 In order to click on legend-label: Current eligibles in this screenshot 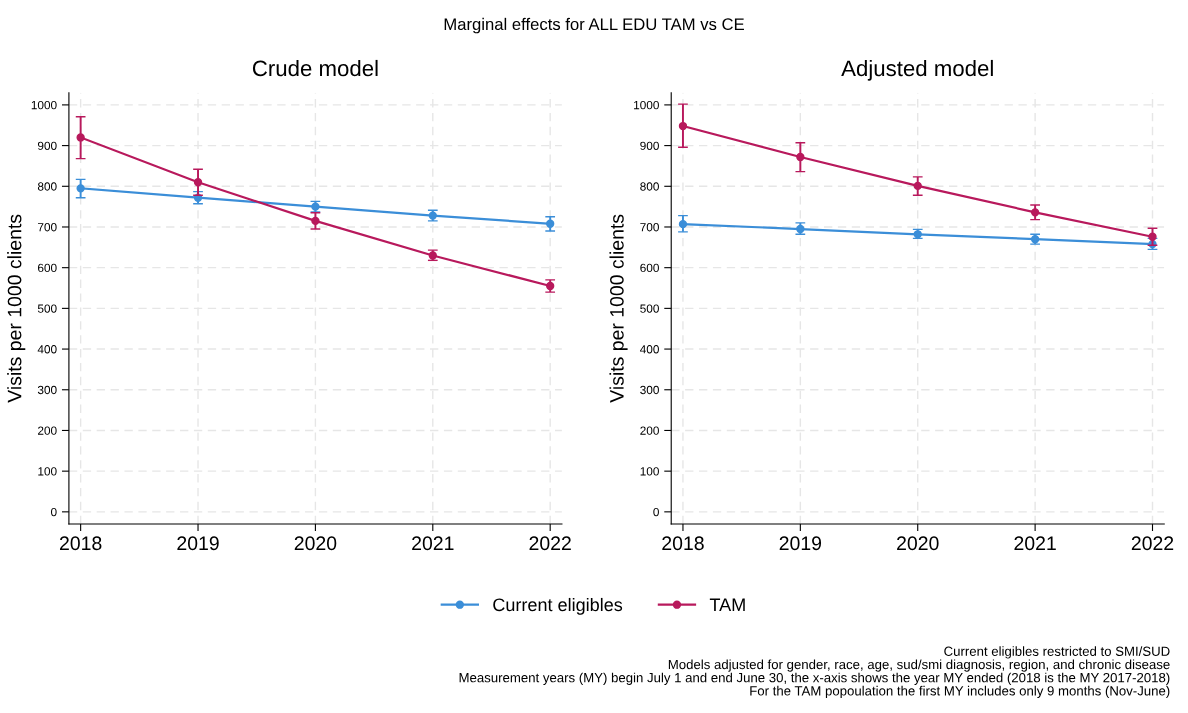, I will do `click(558, 606)`.